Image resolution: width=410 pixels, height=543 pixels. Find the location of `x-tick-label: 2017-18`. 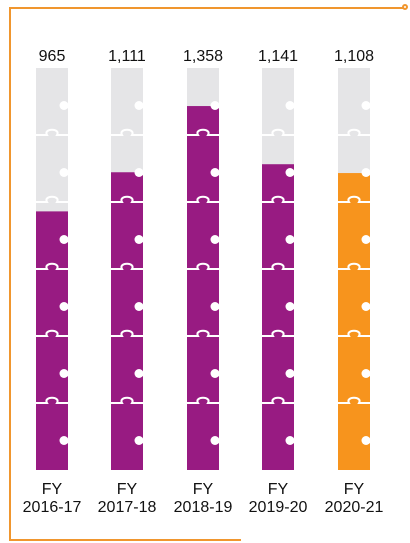

x-tick-label: 2017-18 is located at coordinates (127, 507).